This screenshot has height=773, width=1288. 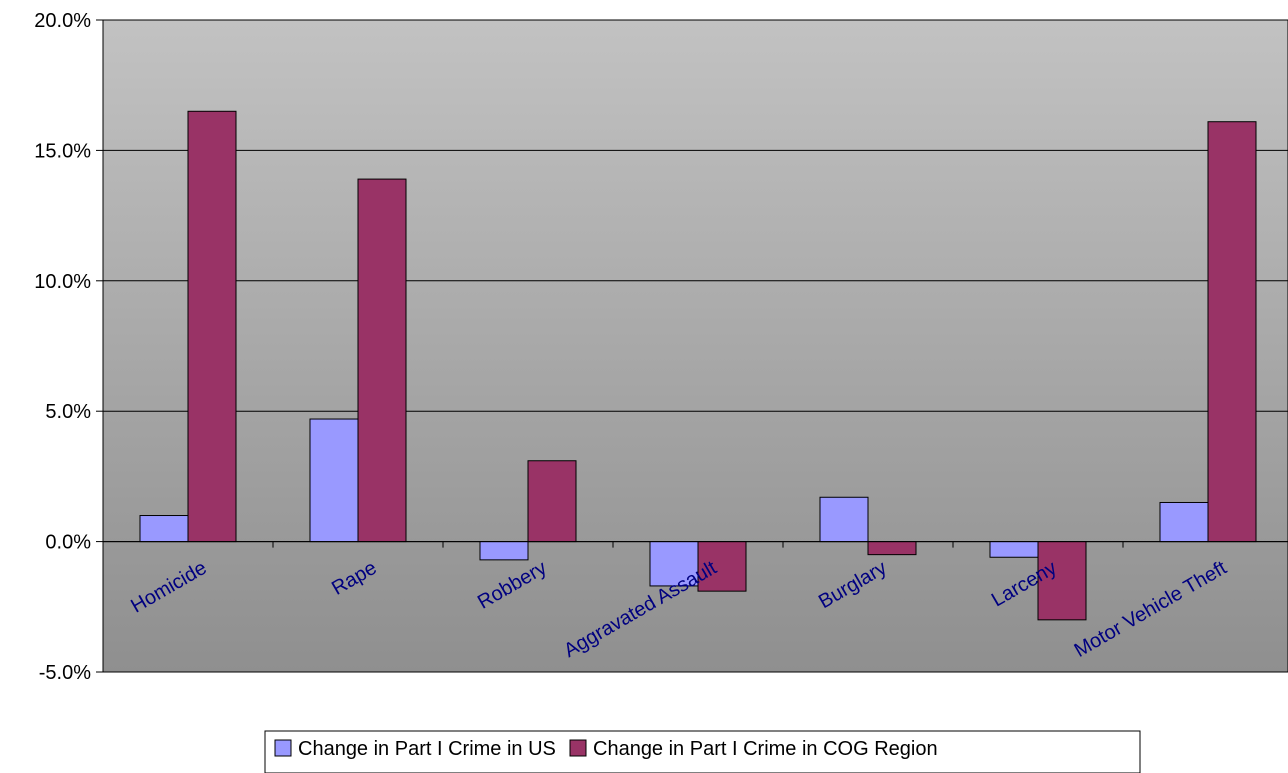 What do you see at coordinates (283, 748) in the screenshot?
I see `legend-swatch-us` at bounding box center [283, 748].